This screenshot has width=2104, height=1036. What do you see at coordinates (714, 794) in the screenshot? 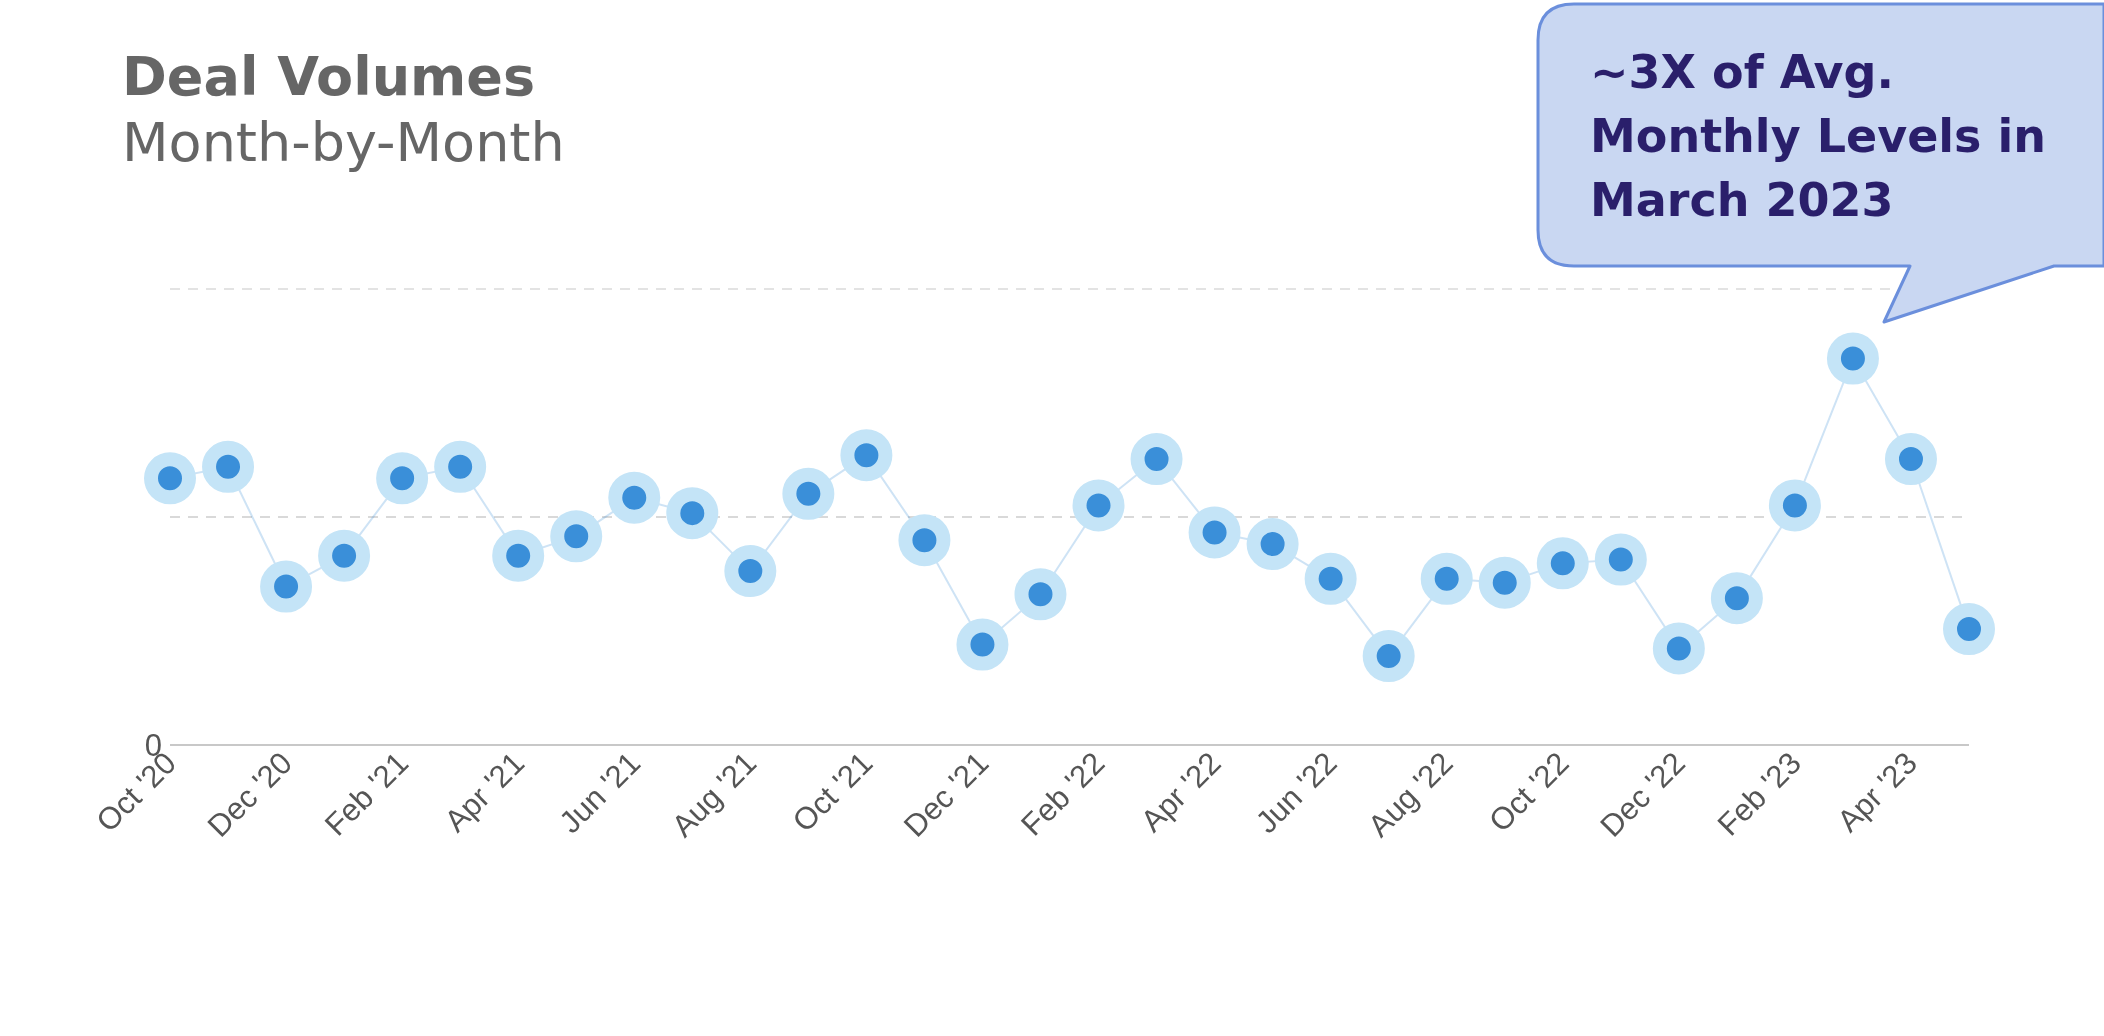
I see `x-tick-label: Aug '21` at bounding box center [714, 794].